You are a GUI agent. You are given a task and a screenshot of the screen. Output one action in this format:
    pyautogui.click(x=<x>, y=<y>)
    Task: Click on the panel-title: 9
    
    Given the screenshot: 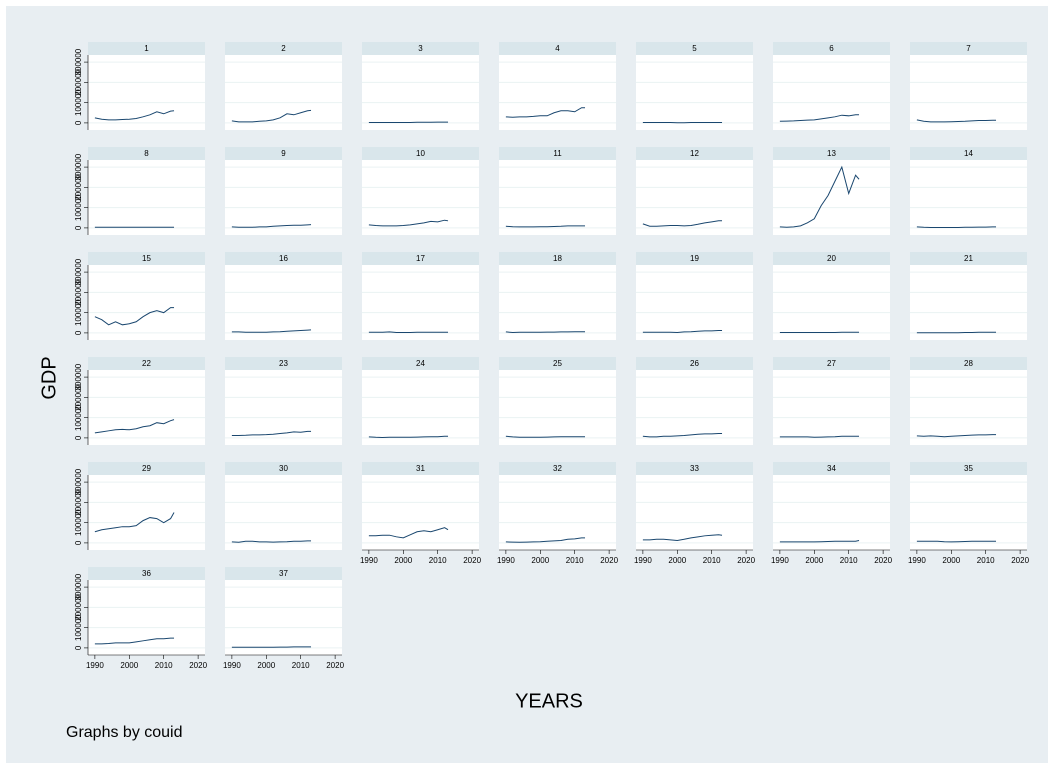 What is the action you would take?
    pyautogui.click(x=283, y=153)
    